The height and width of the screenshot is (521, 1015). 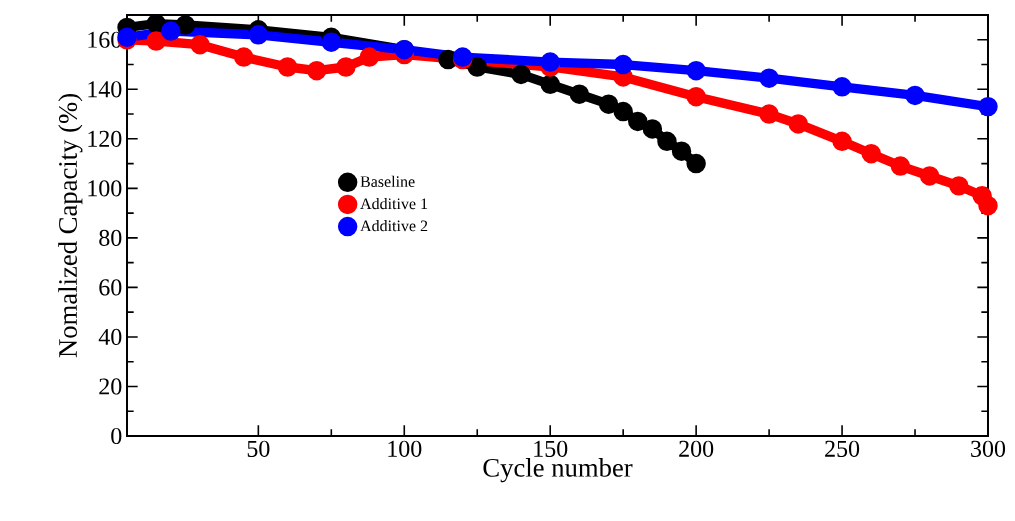 What do you see at coordinates (394, 203) in the screenshot?
I see `legend-label: Additive 1` at bounding box center [394, 203].